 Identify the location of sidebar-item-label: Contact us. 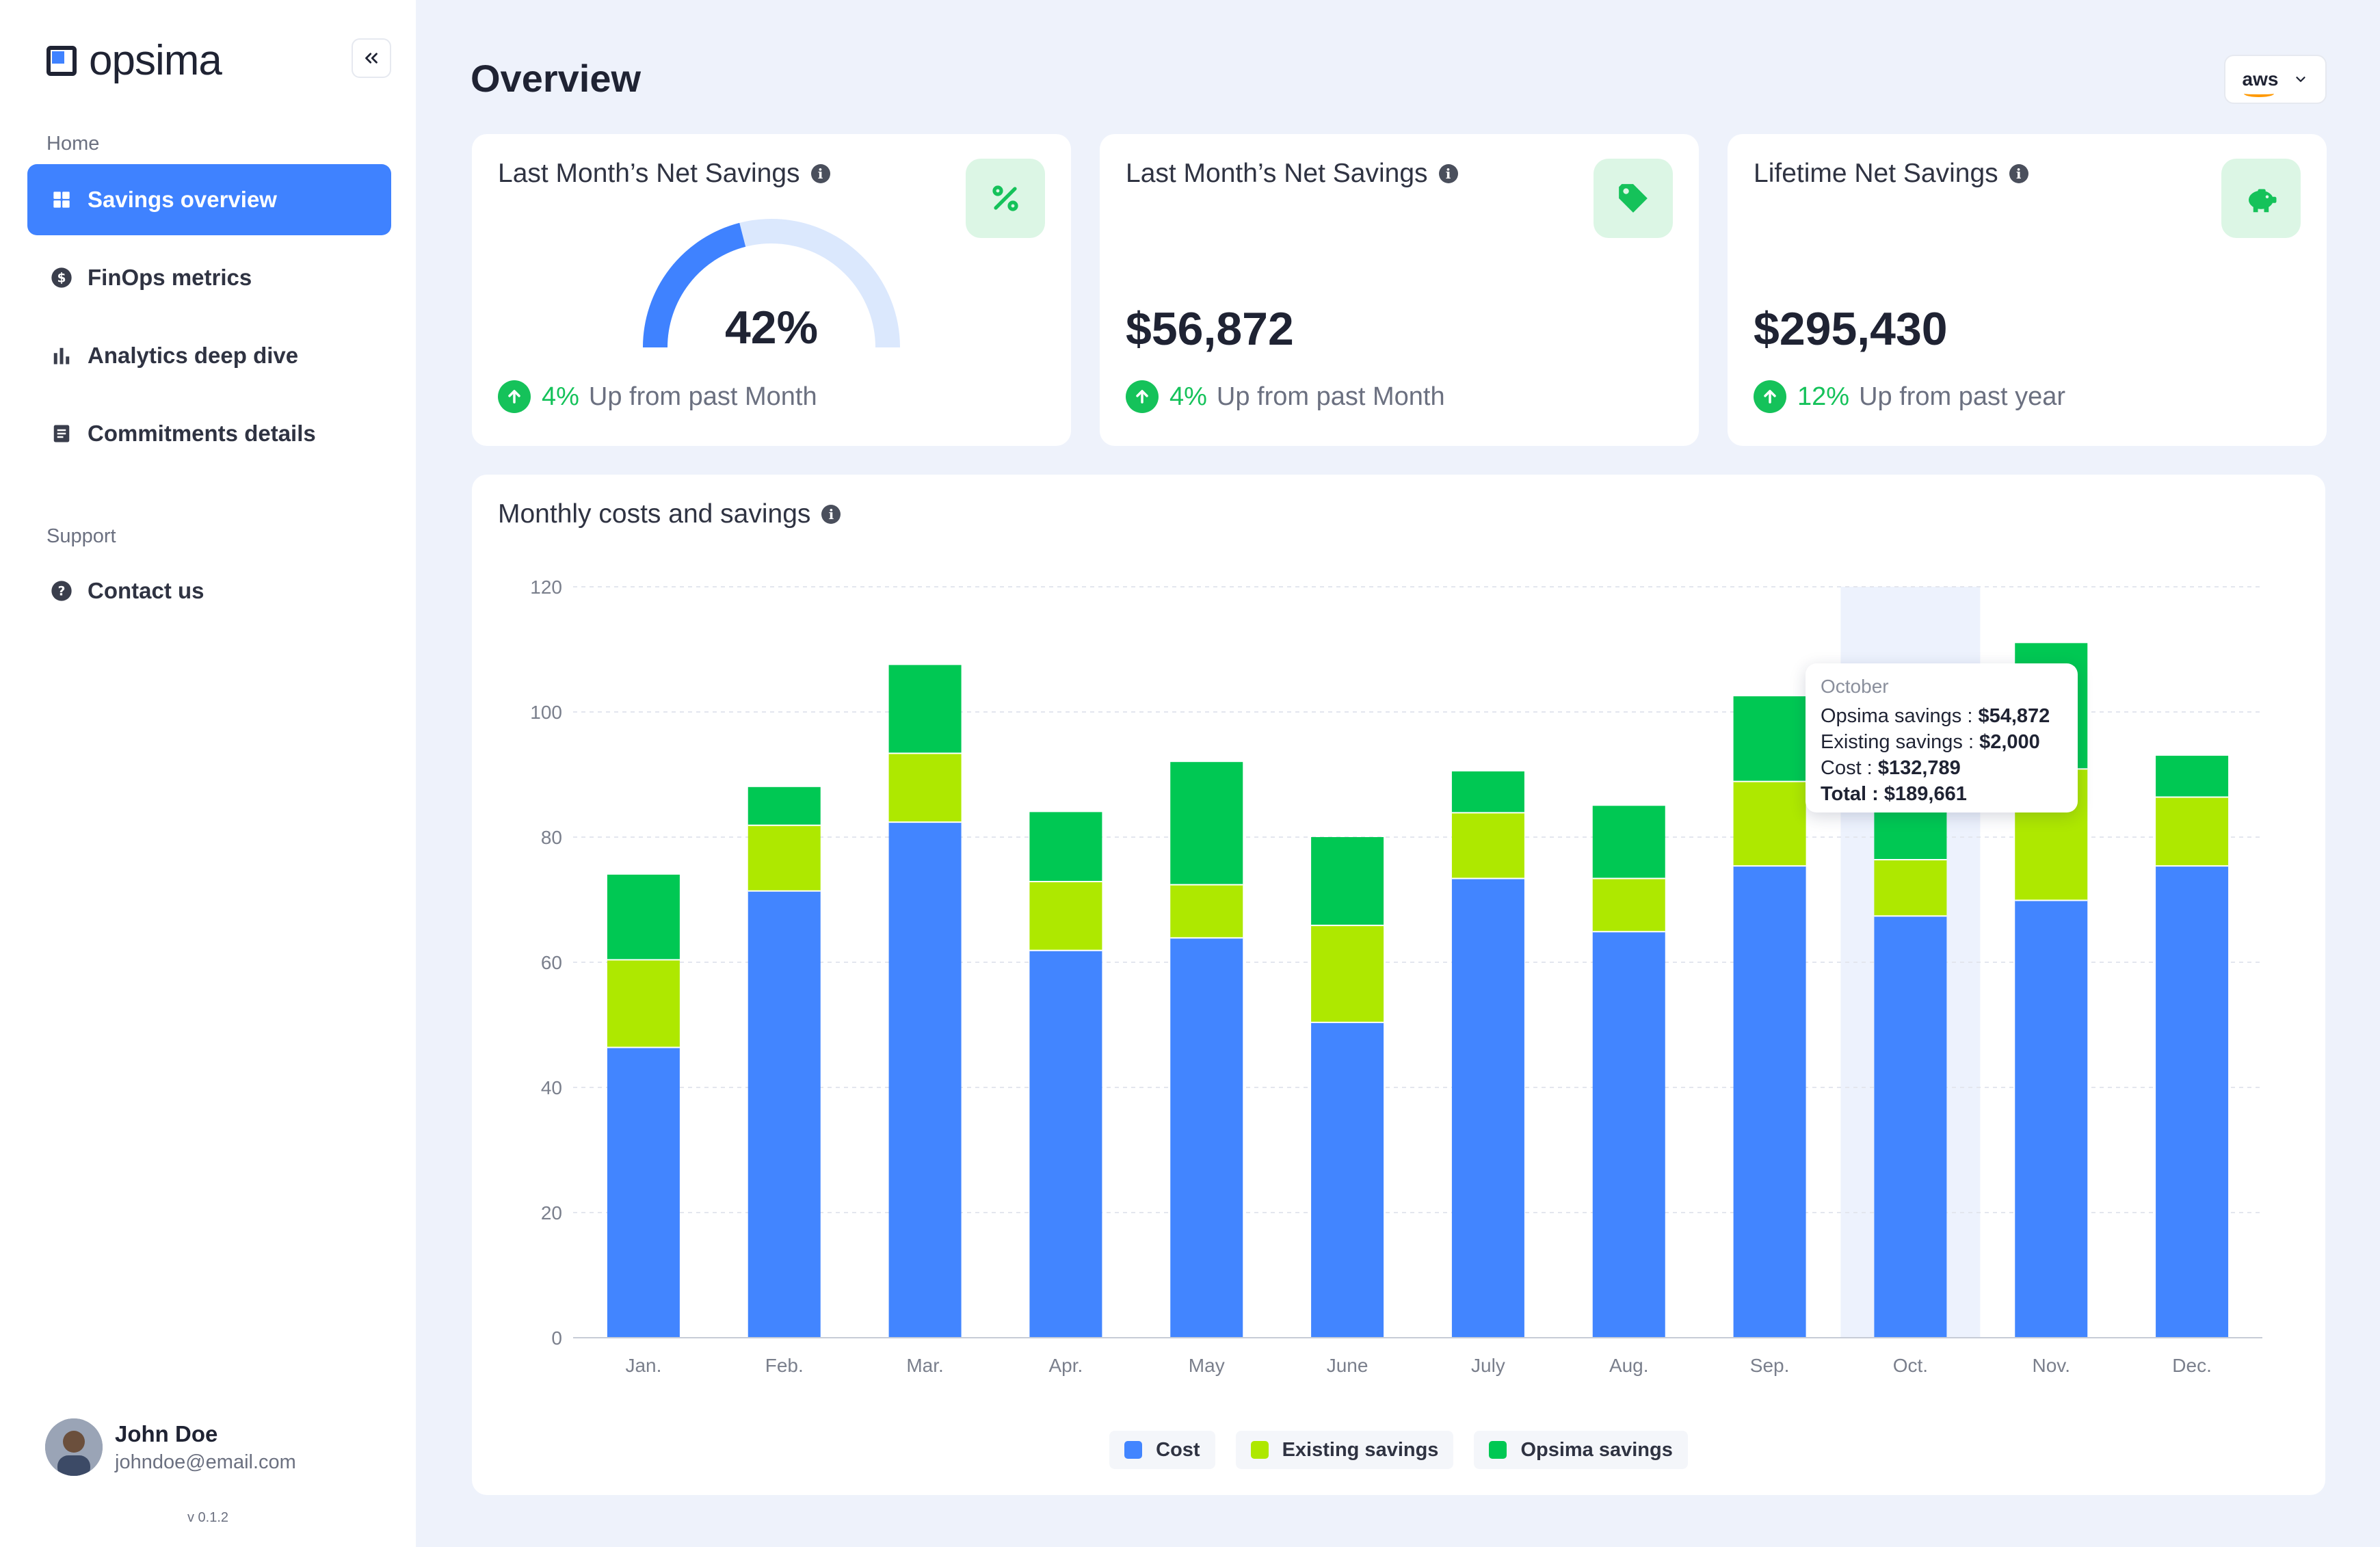
(146, 590).